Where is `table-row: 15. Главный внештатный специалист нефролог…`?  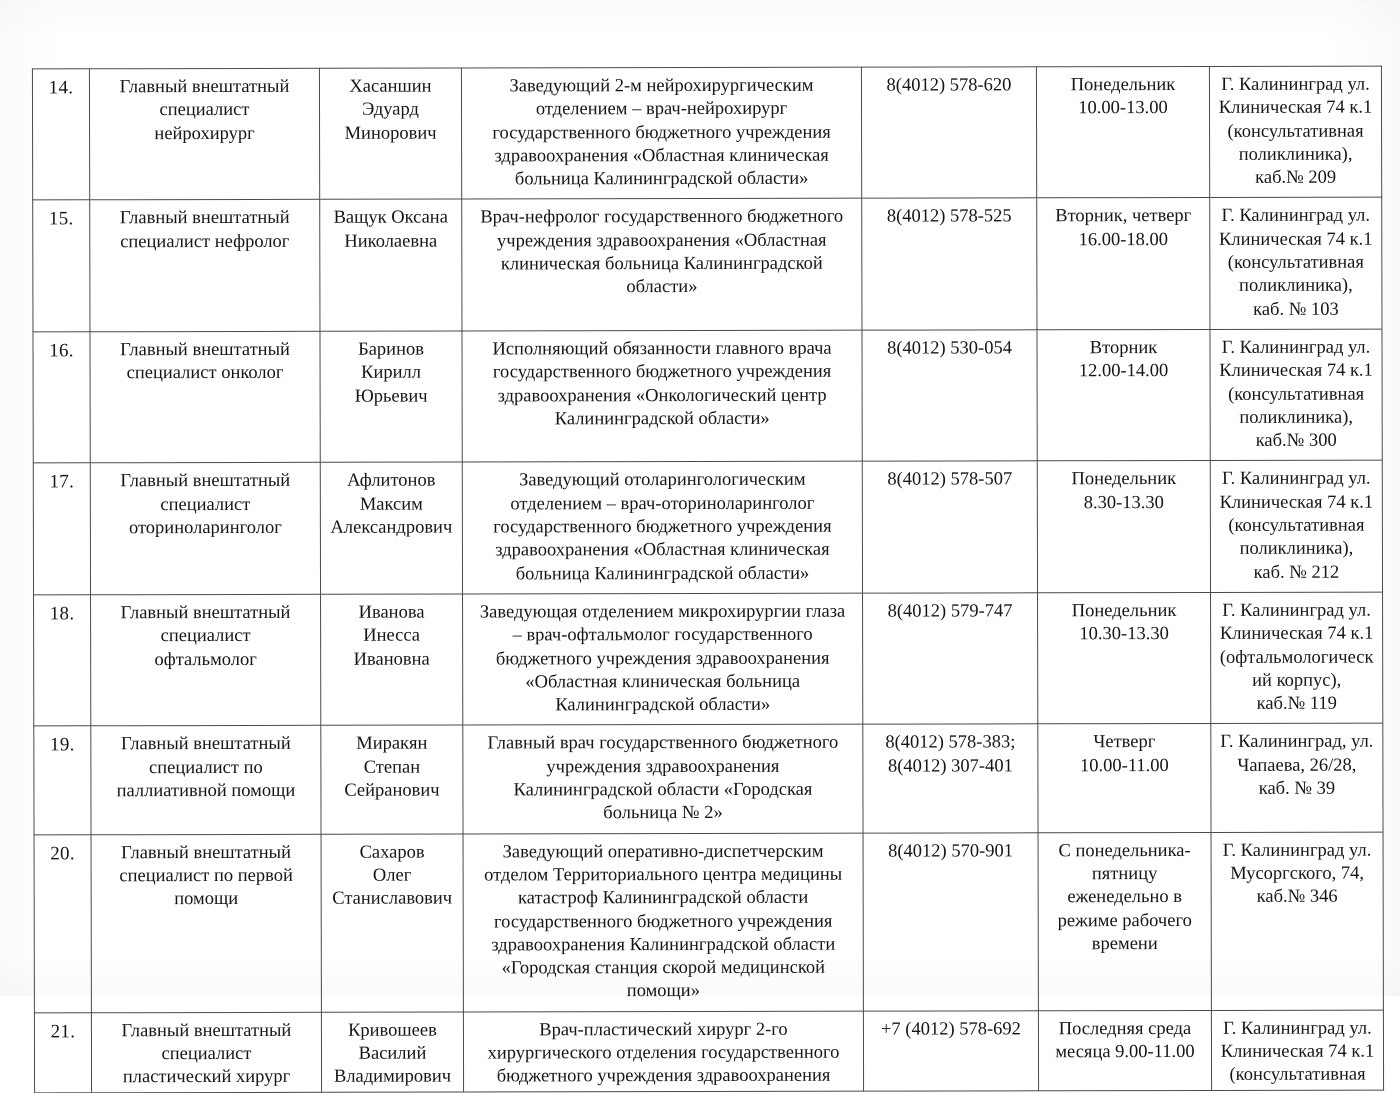 table-row: 15. Главный внештатный специалист нефролог… is located at coordinates (707, 264).